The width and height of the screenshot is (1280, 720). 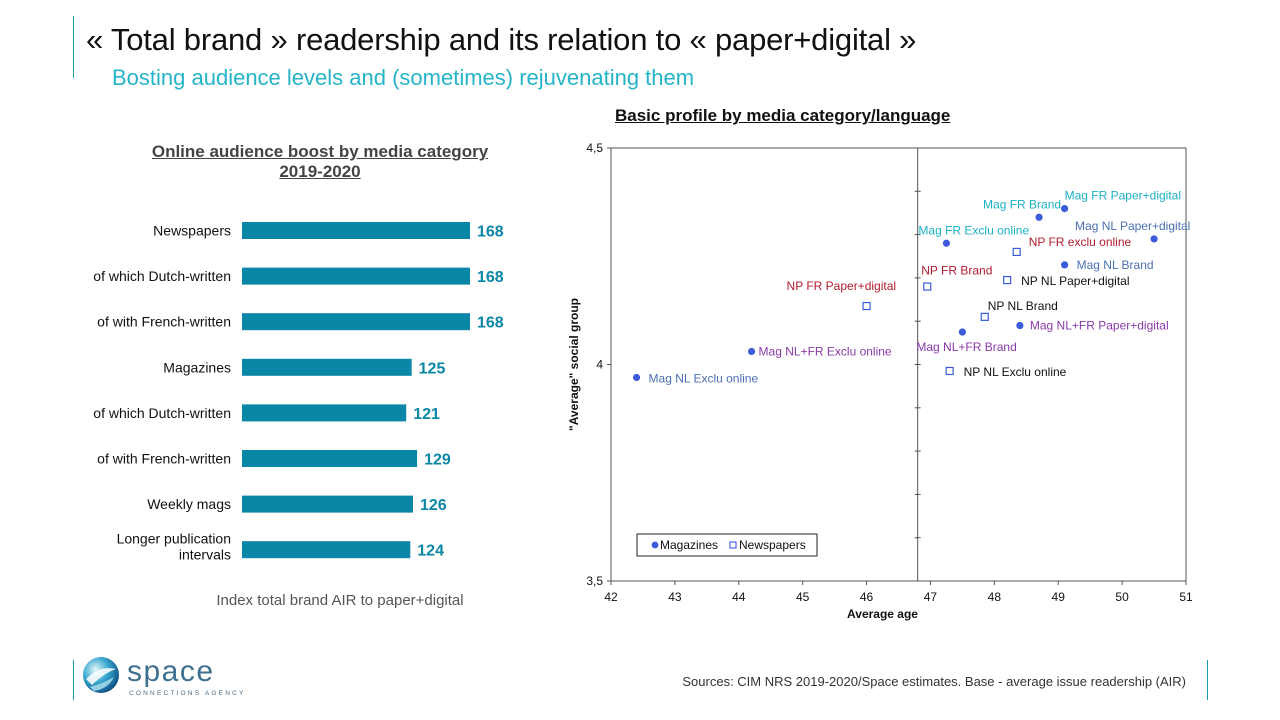 I want to click on scatter-chart-title: Basic profile by media category/language, so click(x=783, y=115).